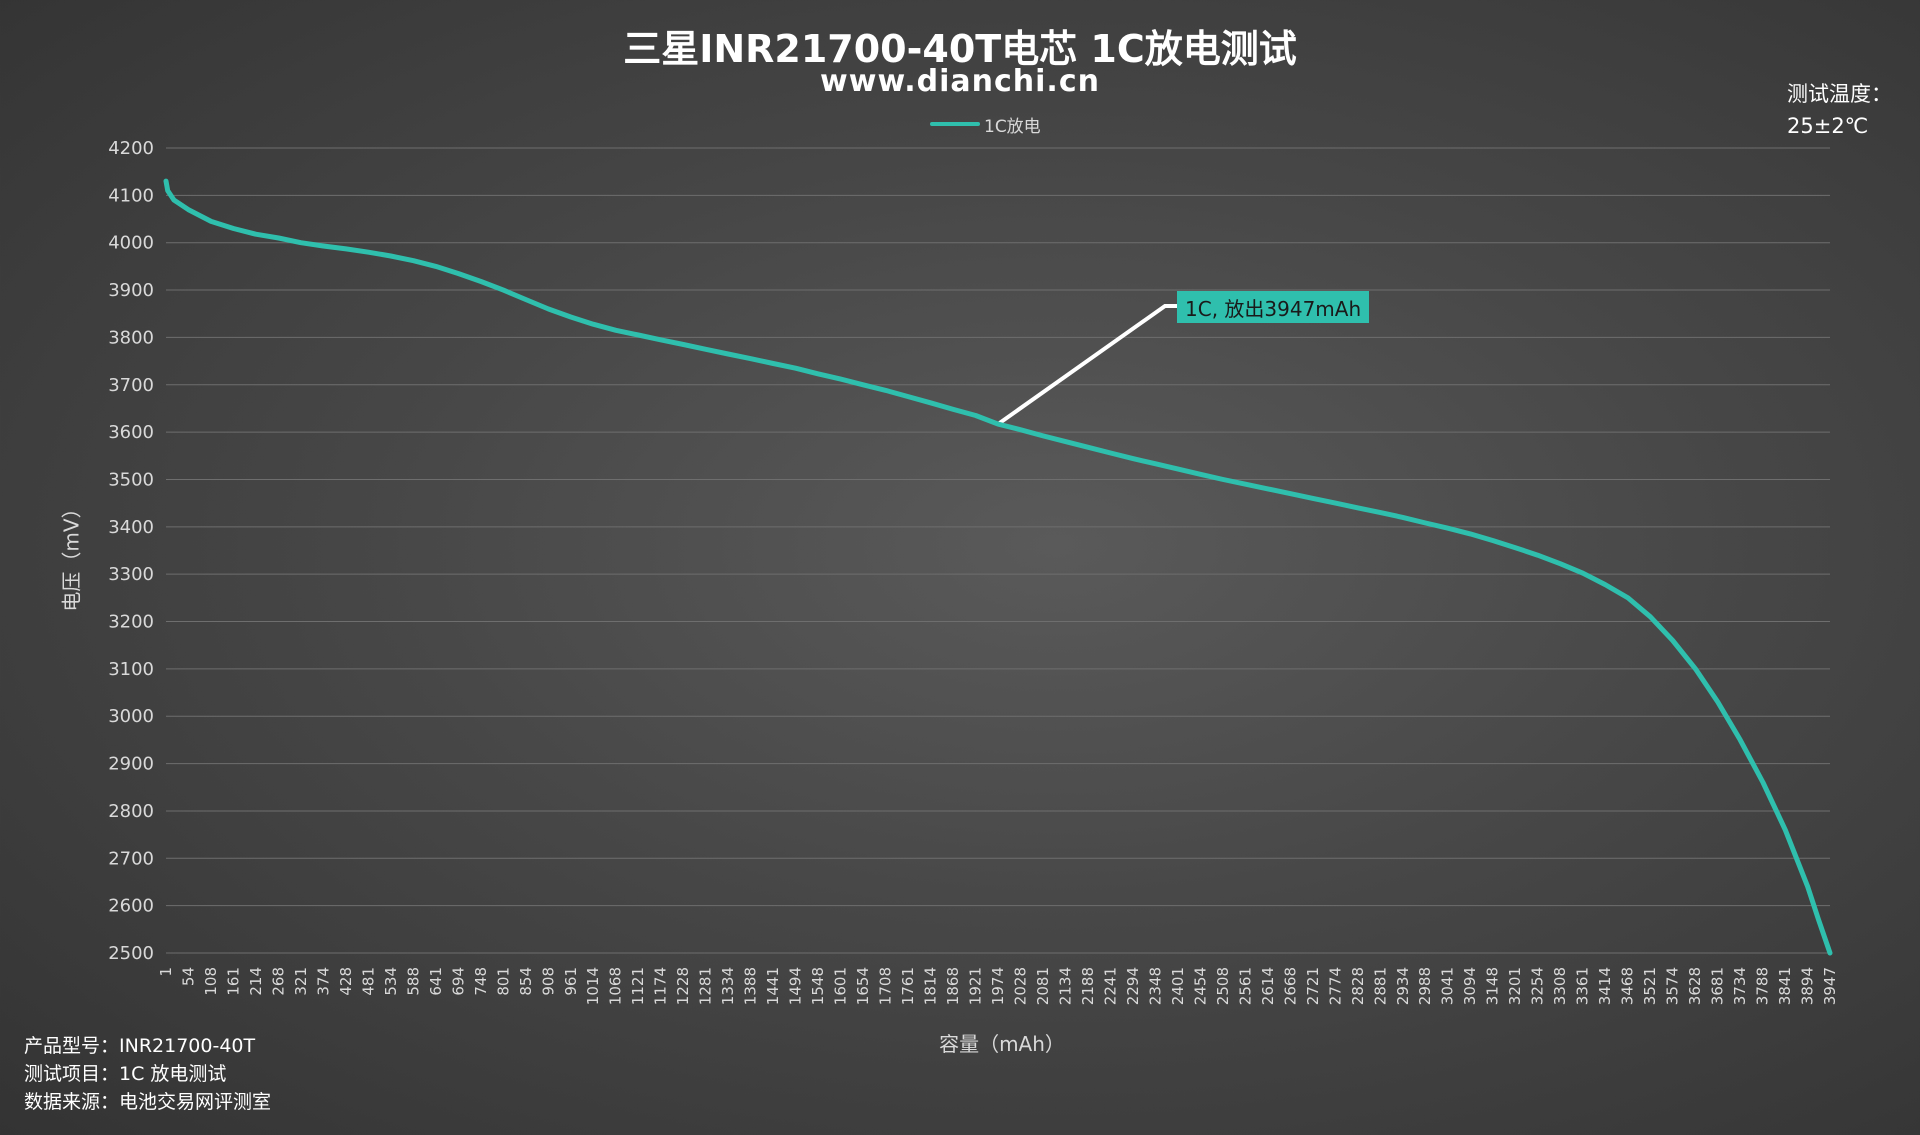 The height and width of the screenshot is (1135, 1920). What do you see at coordinates (616, 986) in the screenshot?
I see `x-tick-label: 1068` at bounding box center [616, 986].